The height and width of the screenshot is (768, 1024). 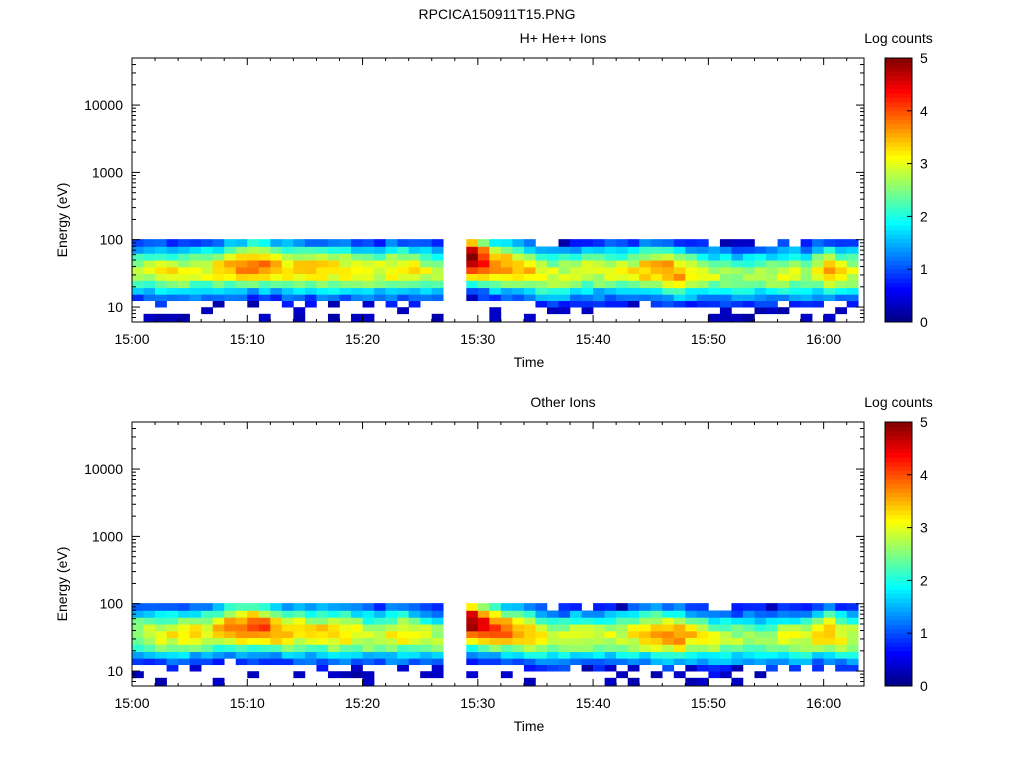 What do you see at coordinates (115, 671) in the screenshot?
I see `y-tick-label: 10` at bounding box center [115, 671].